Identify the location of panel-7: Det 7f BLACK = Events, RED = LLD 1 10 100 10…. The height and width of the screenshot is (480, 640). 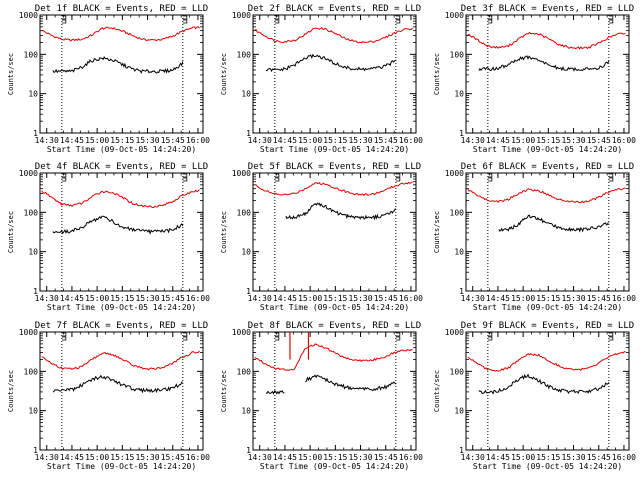
(108, 396).